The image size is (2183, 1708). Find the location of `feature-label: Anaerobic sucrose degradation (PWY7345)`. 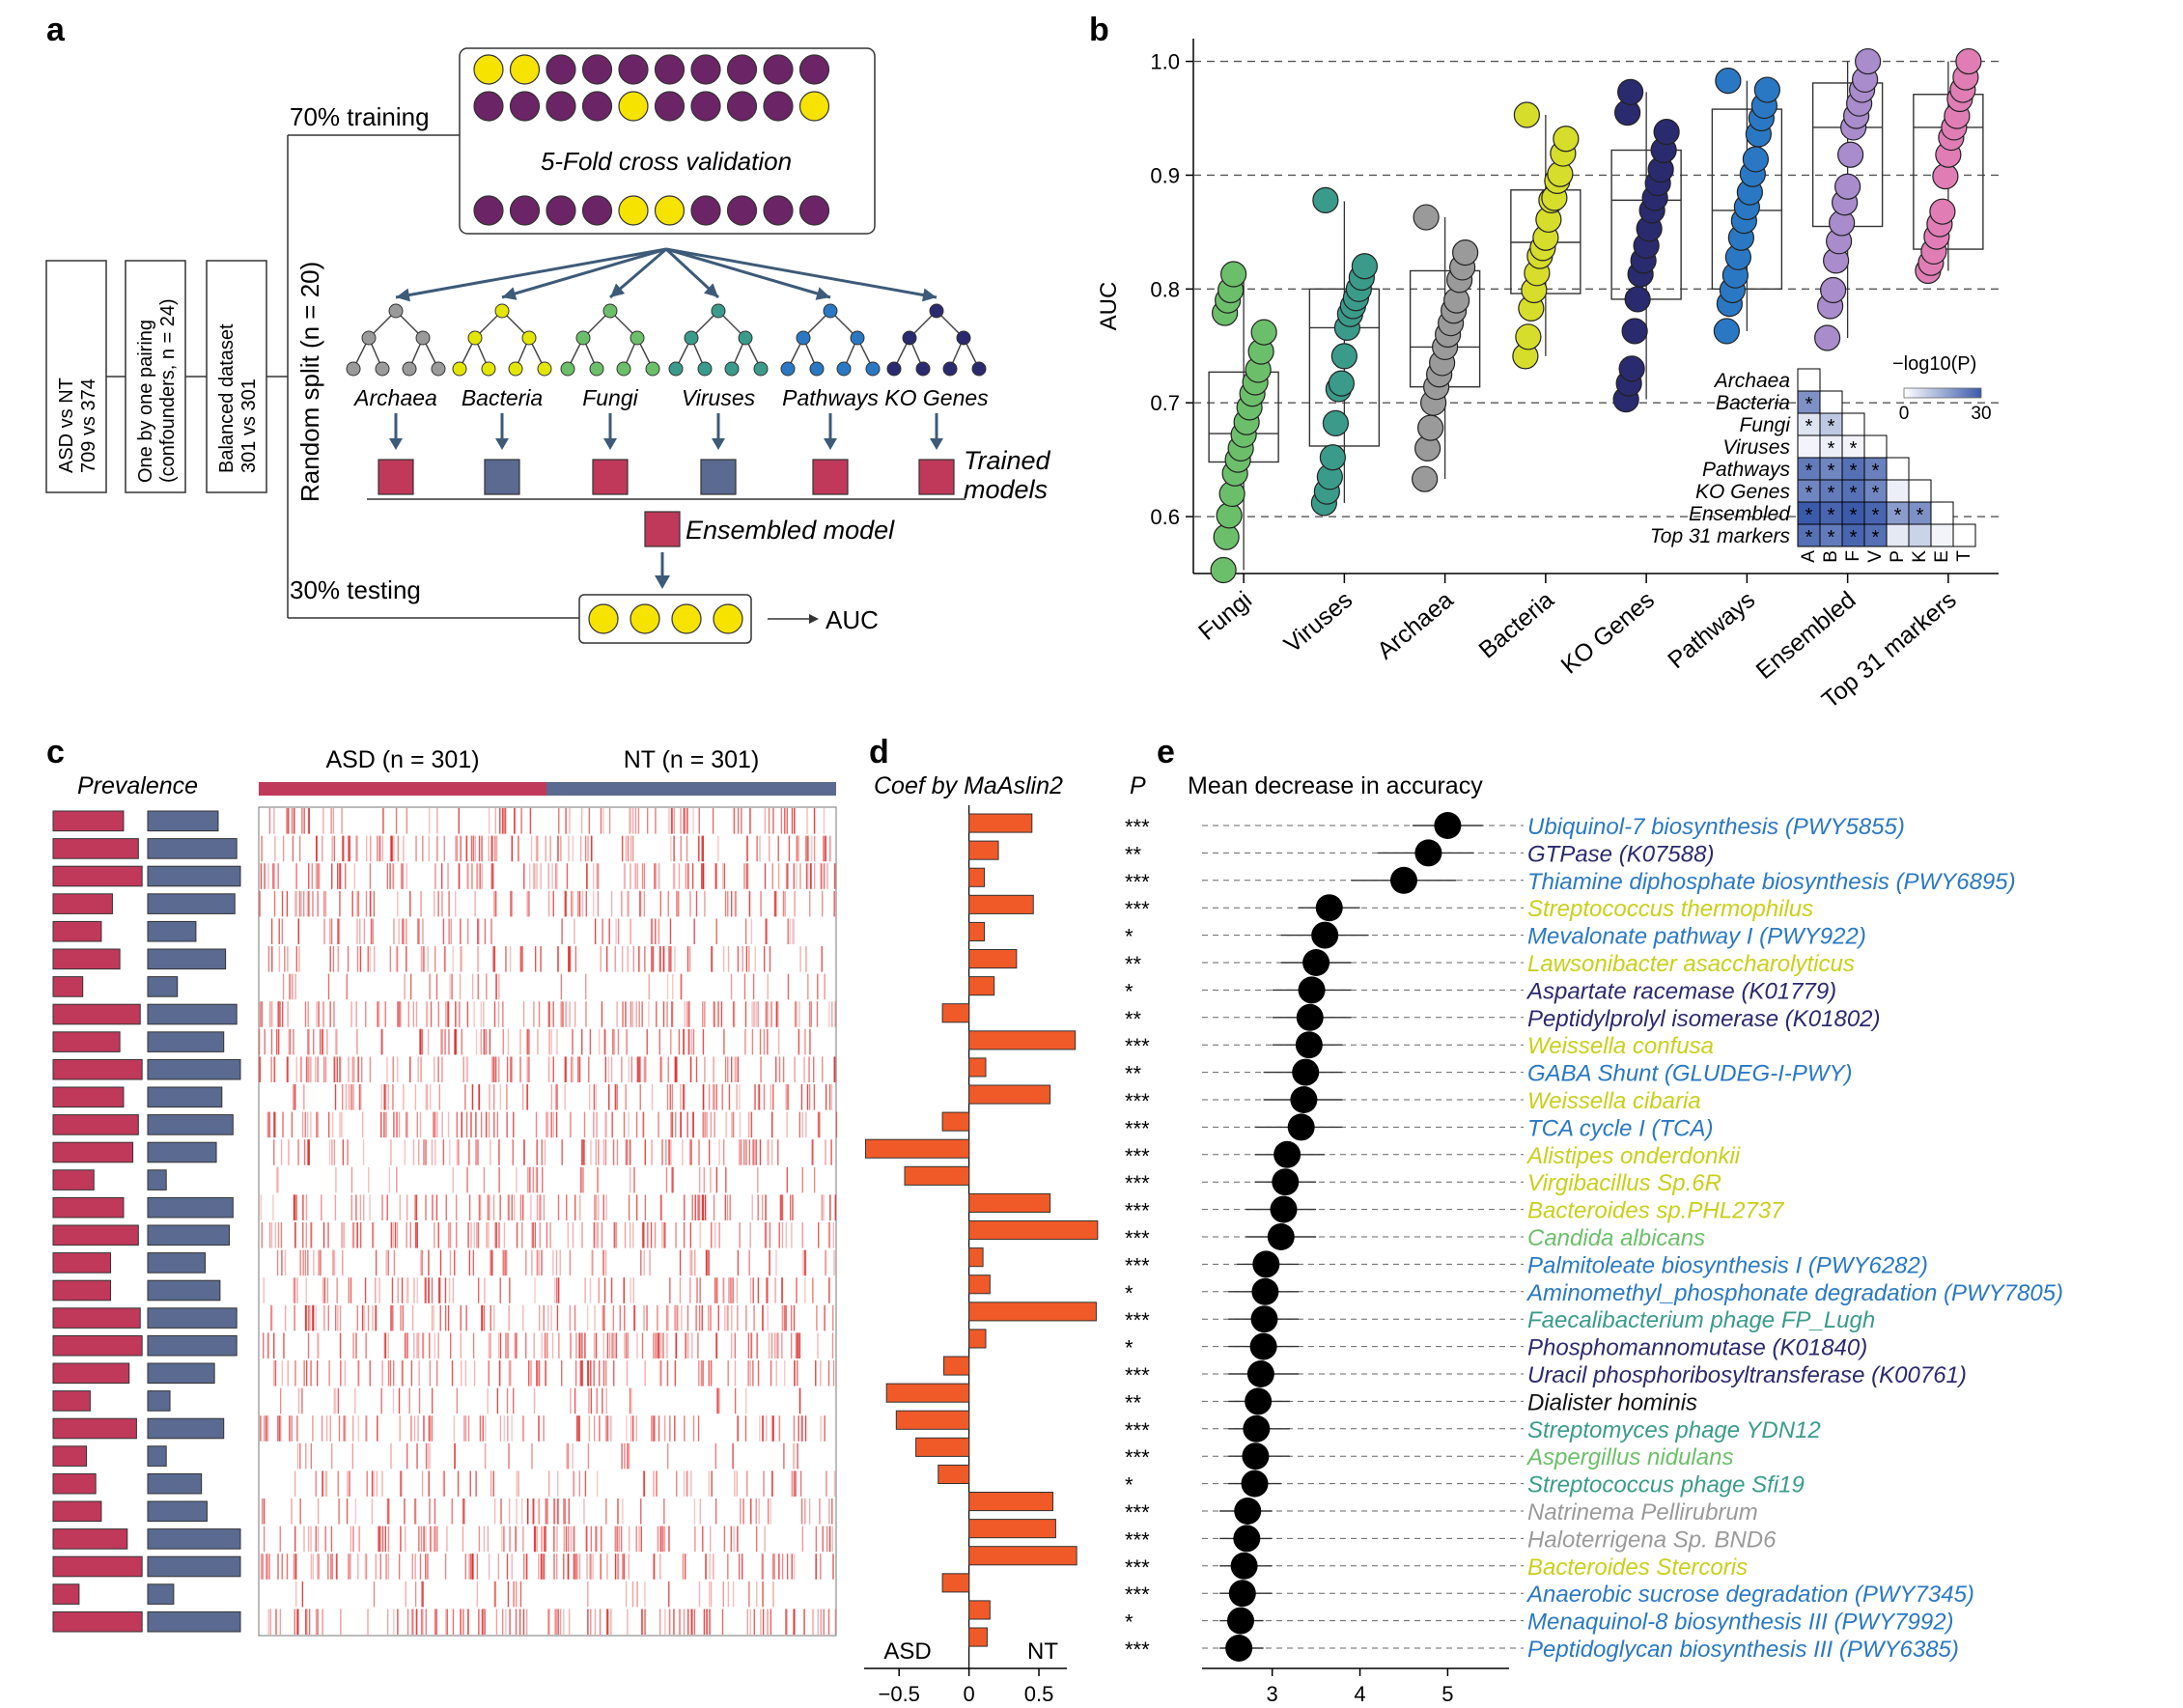

feature-label: Anaerobic sucrose degradation (PWY7345) is located at coordinates (1749, 1595).